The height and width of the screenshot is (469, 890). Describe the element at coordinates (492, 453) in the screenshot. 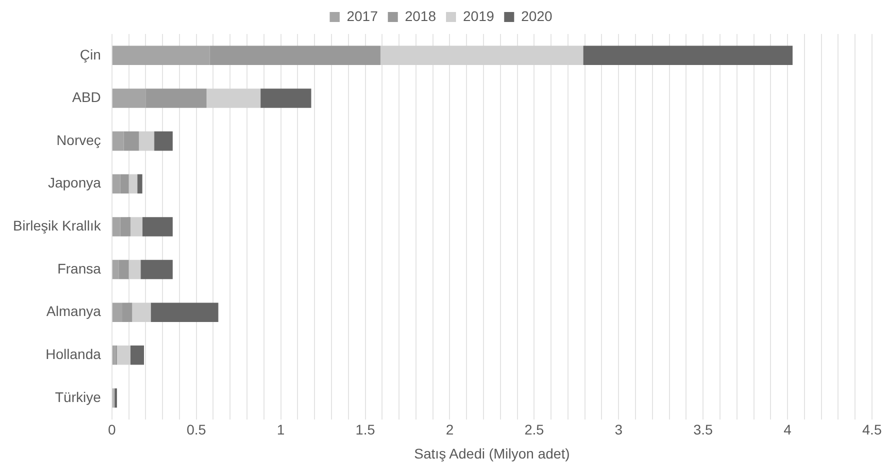

I see `x-axis-title: Satış Adedi (Milyon adet)` at that location.